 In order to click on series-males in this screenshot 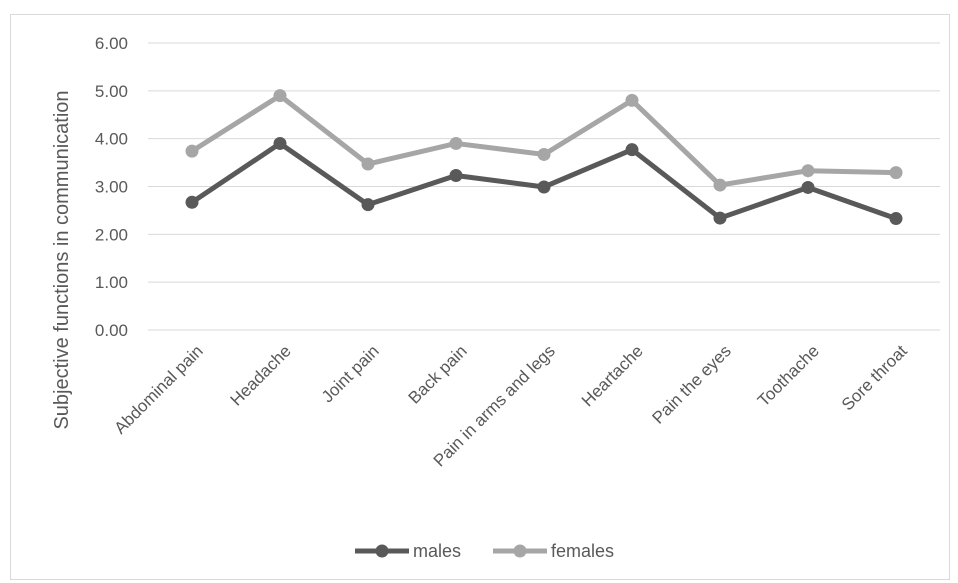, I will do `click(544, 181)`.